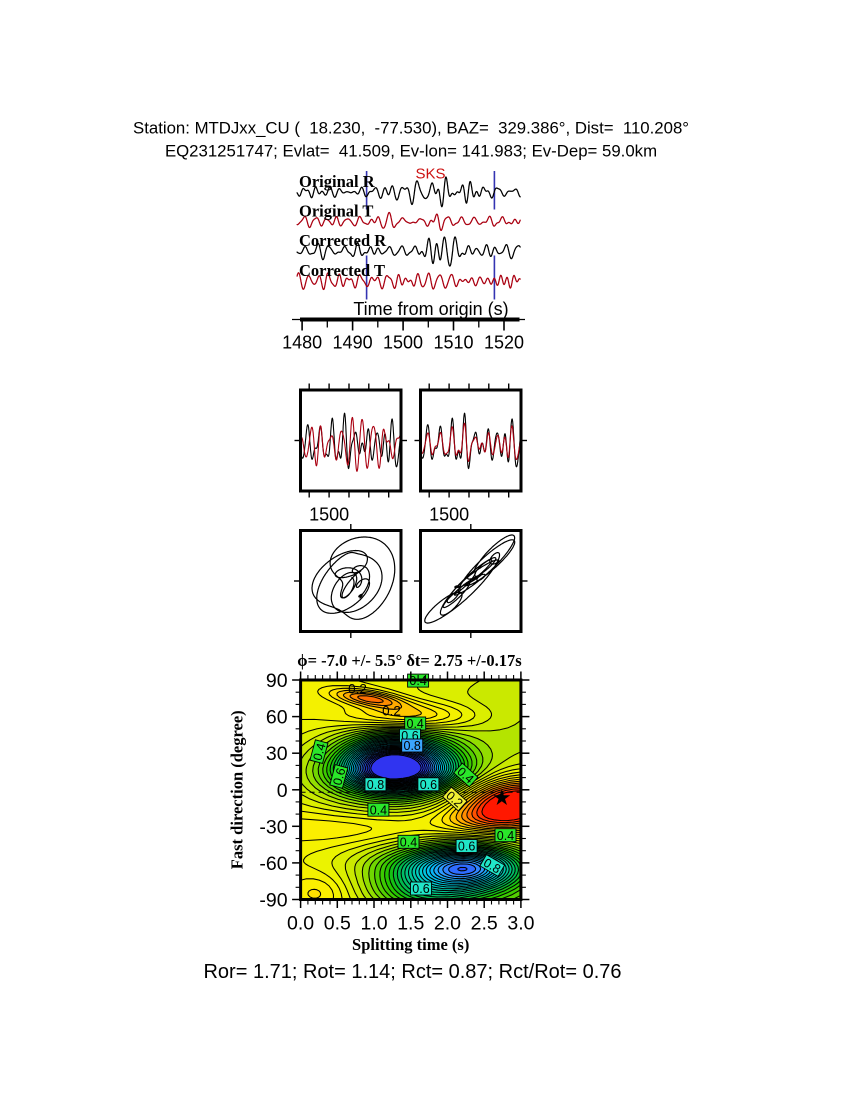  I want to click on svg-text: Corrected R, so click(343, 240).